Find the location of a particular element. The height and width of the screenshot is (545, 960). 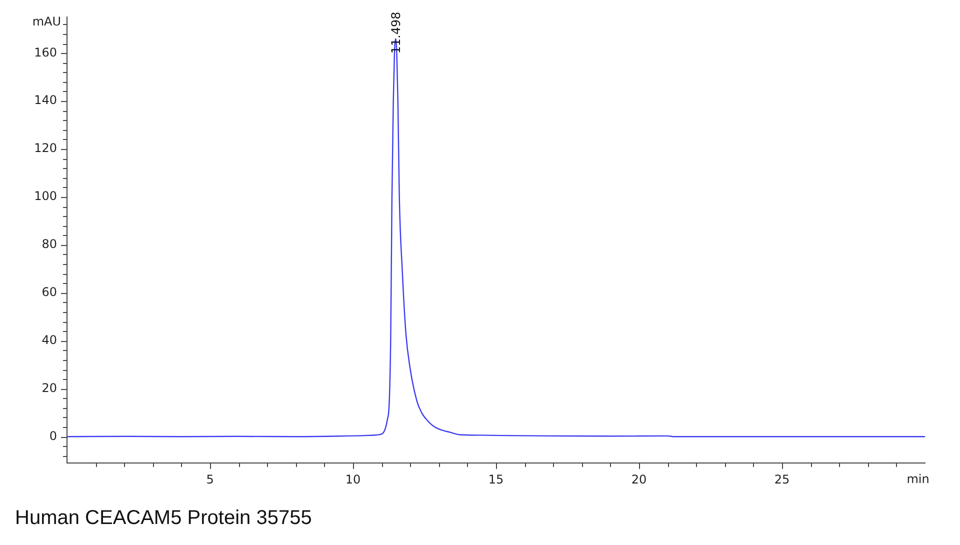

y-tick-label: 80 is located at coordinates (49, 244).